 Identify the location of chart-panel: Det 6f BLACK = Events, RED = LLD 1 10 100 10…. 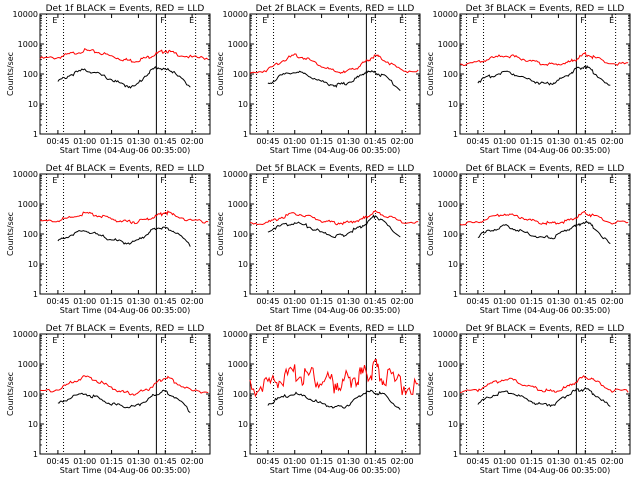
(528, 239).